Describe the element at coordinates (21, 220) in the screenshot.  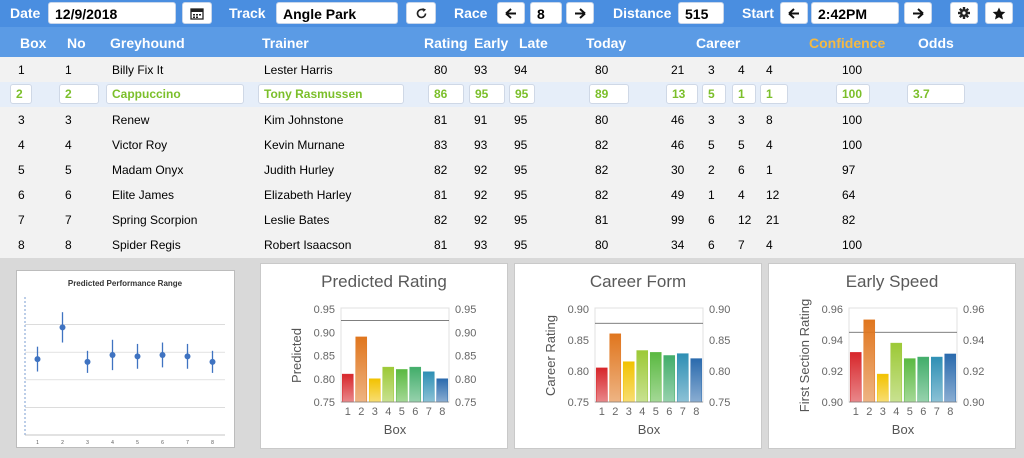
I see `cell-box: 7` at that location.